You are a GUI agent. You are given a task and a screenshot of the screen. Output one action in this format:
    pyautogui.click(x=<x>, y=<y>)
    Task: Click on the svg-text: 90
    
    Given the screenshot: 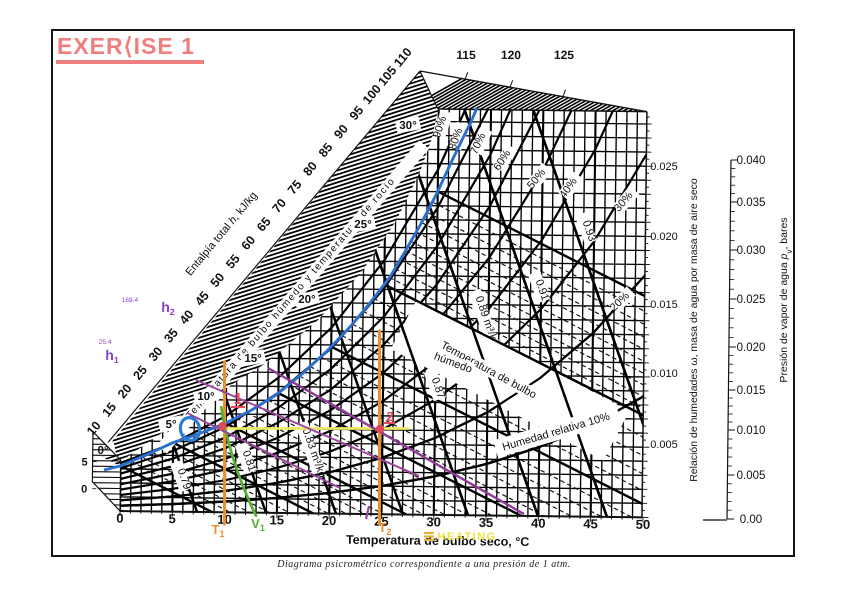 What is the action you would take?
    pyautogui.click(x=341, y=132)
    